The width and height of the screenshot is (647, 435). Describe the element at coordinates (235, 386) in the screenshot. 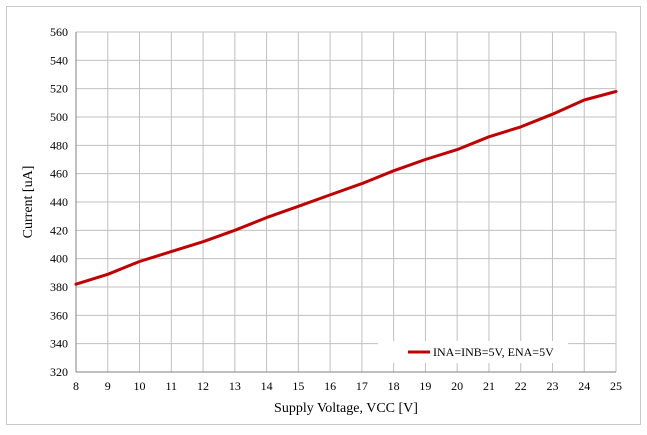

I see `x-tick-label: 13` at that location.